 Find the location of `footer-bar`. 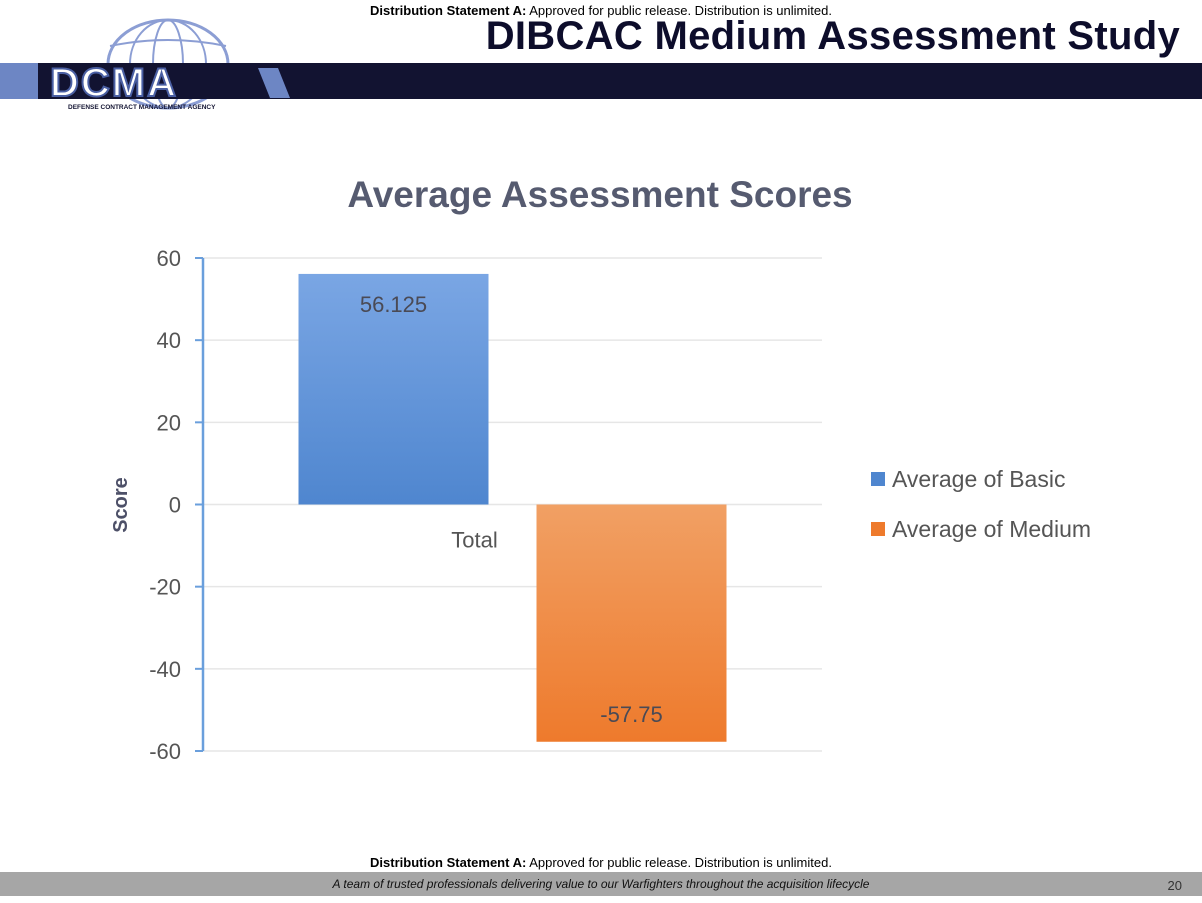

footer-bar is located at coordinates (601, 884).